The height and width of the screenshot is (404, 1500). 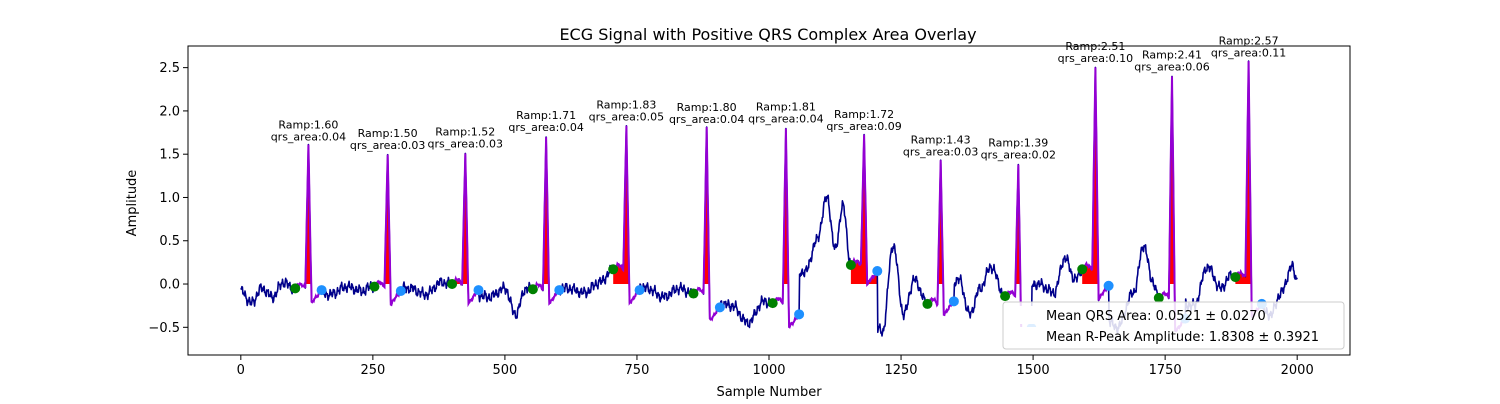 What do you see at coordinates (1018, 155) in the screenshot?
I see `qrs-area-label: qrs_area:0.02` at bounding box center [1018, 155].